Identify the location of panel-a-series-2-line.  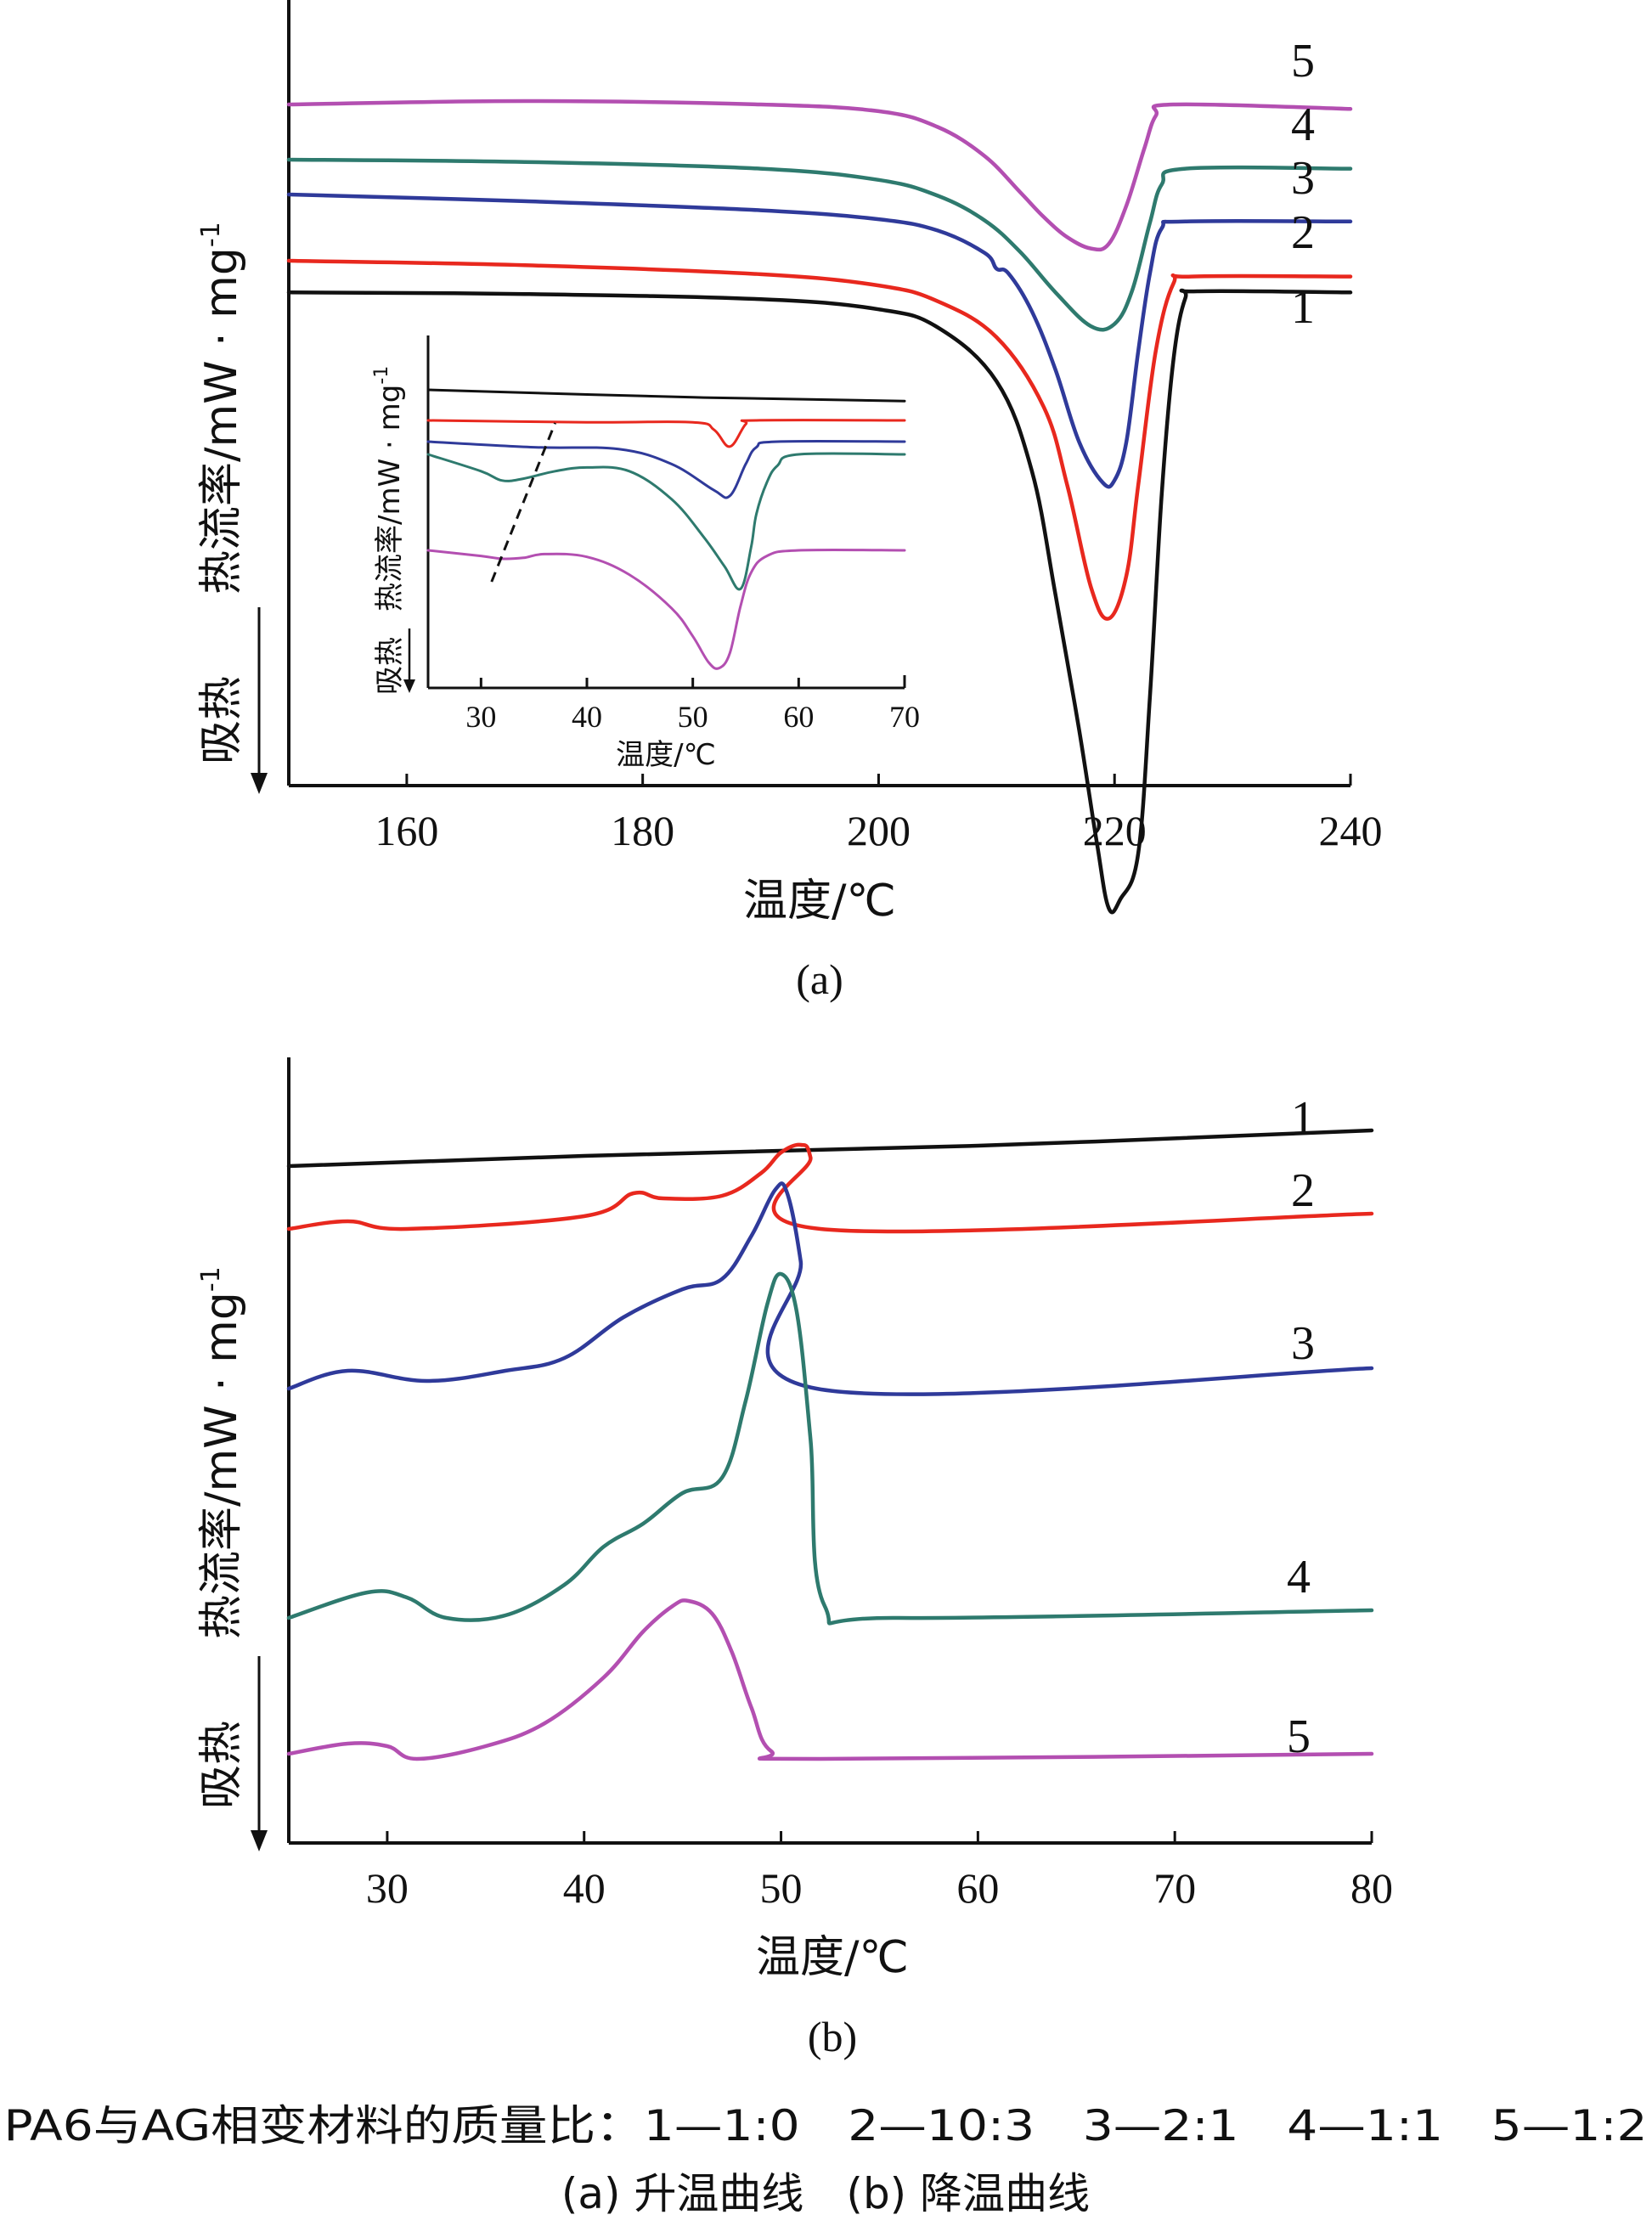
(819, 439).